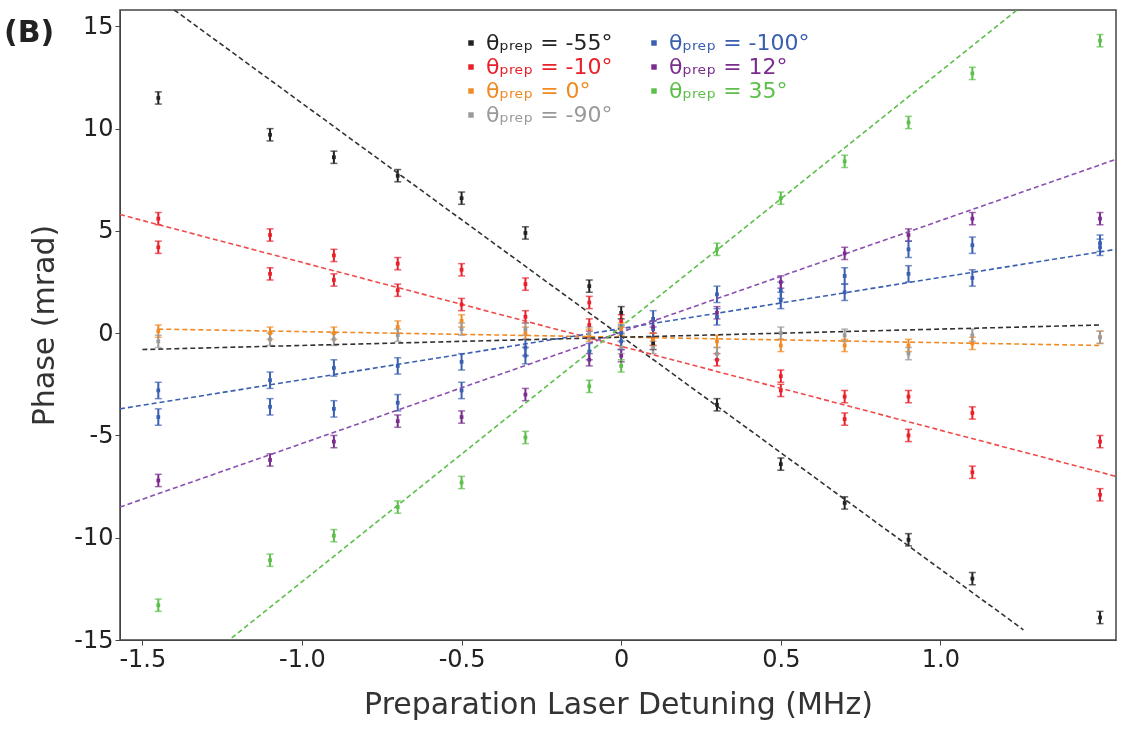 The height and width of the screenshot is (752, 1122). Describe the element at coordinates (106, 332) in the screenshot. I see `y-tick-label: 0` at that location.